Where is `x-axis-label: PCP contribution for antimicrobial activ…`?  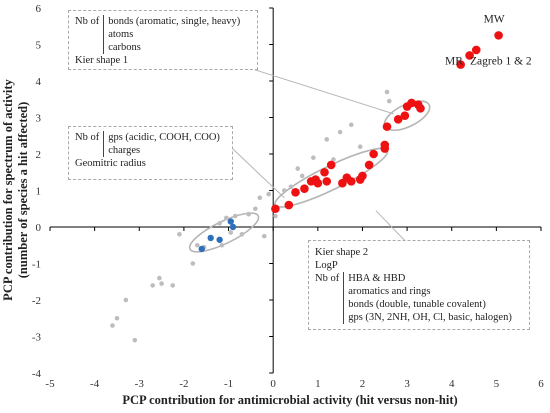 x-axis-label: PCP contribution for antimicrobial activ… is located at coordinates (289, 400).